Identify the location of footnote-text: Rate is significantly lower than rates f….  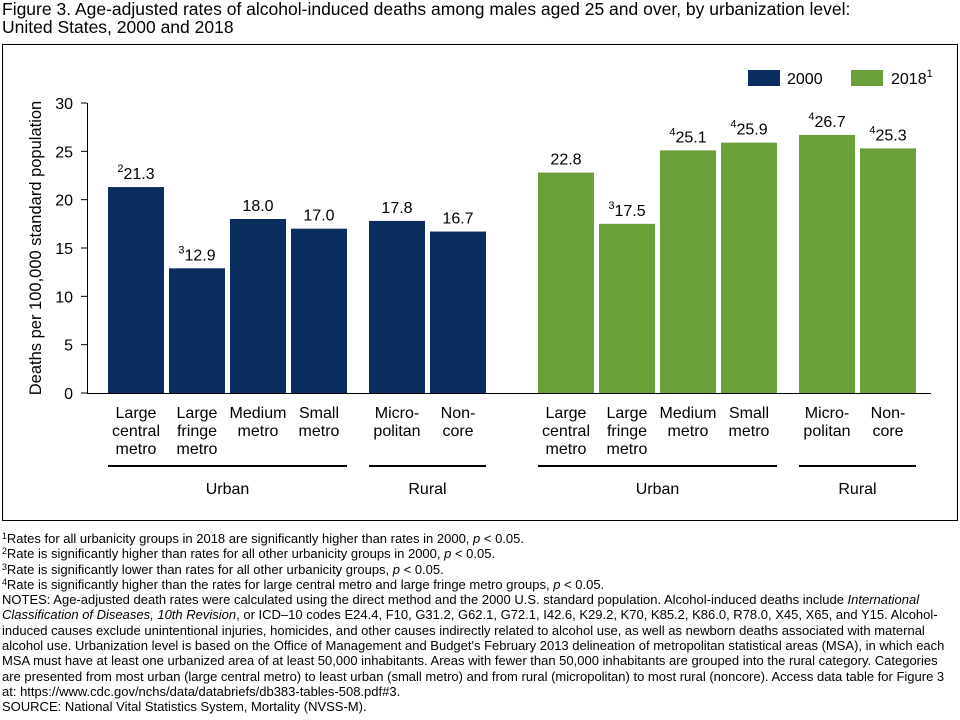
(199, 569).